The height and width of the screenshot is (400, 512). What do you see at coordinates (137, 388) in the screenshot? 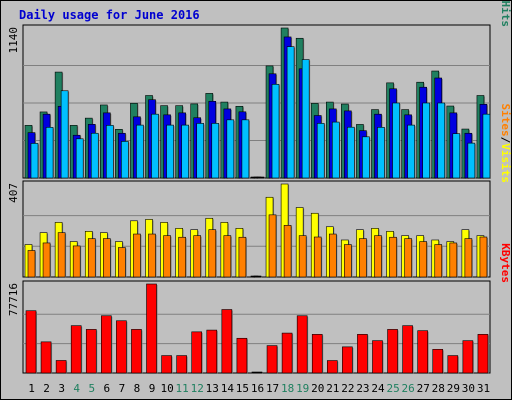
I see `x-tick-8: 8` at bounding box center [137, 388].